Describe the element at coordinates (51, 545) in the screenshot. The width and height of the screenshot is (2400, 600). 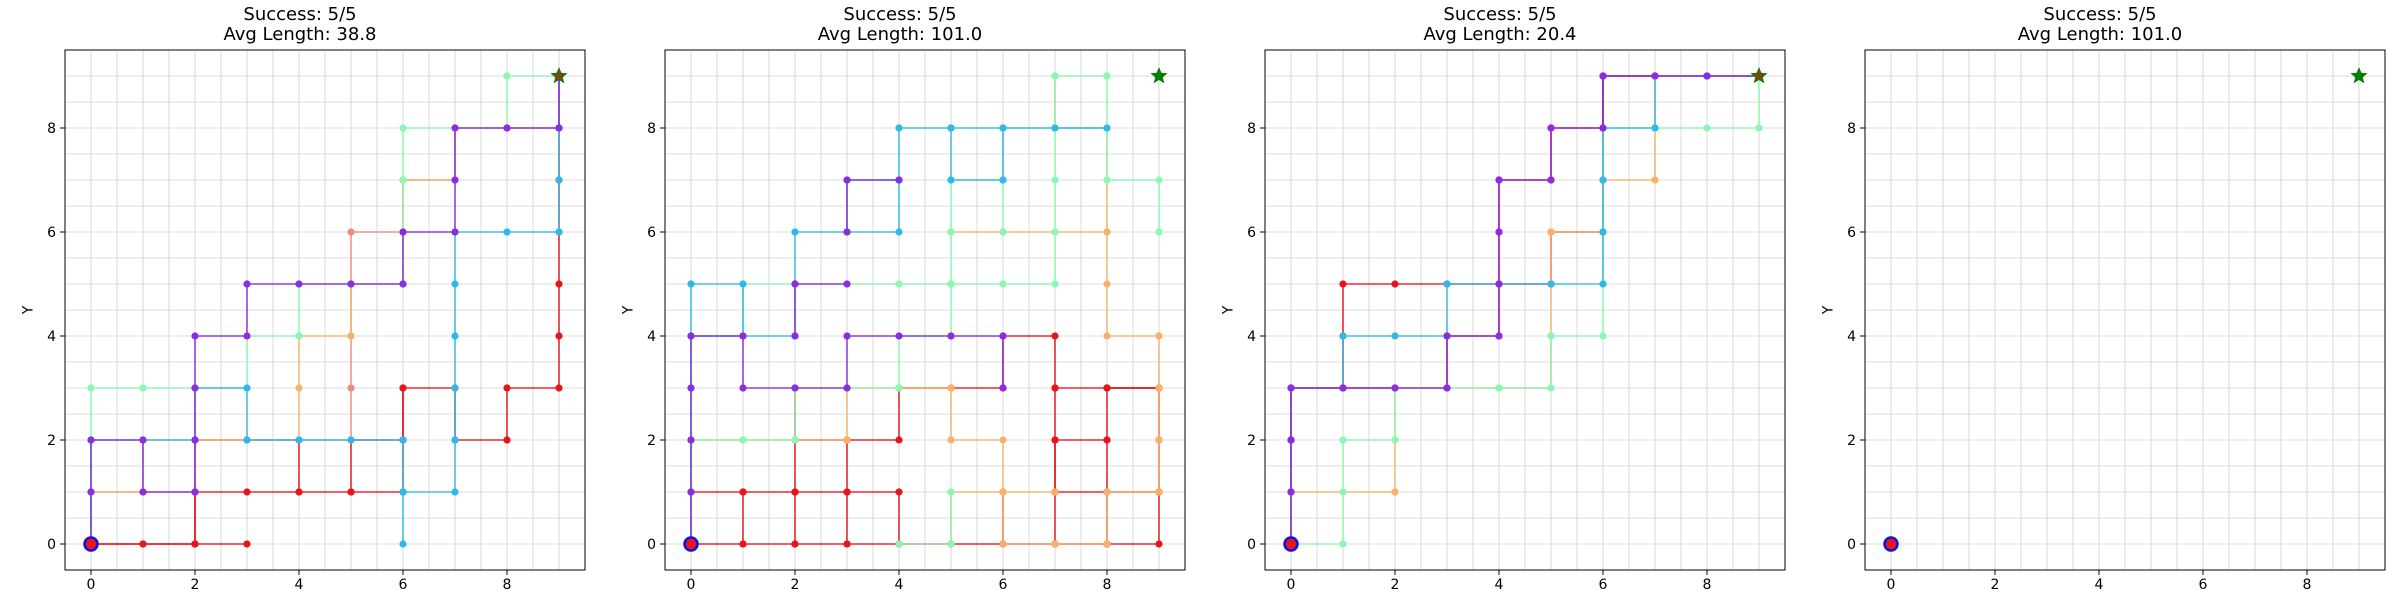
I see `y-tick-label: 0` at that location.